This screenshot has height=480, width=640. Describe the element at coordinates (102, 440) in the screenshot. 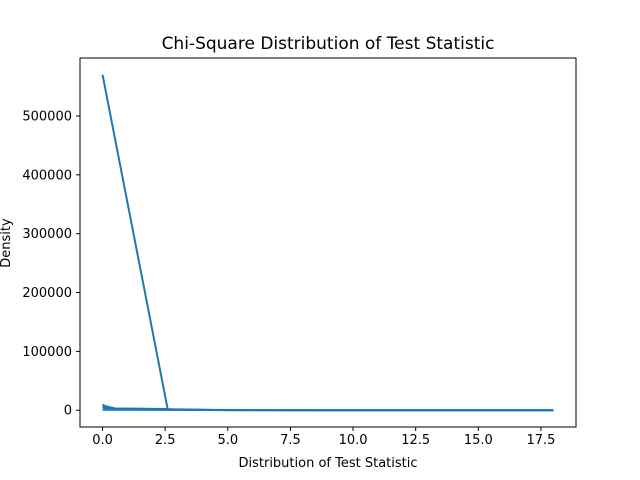

I see `x-tick-label: 0.0` at that location.